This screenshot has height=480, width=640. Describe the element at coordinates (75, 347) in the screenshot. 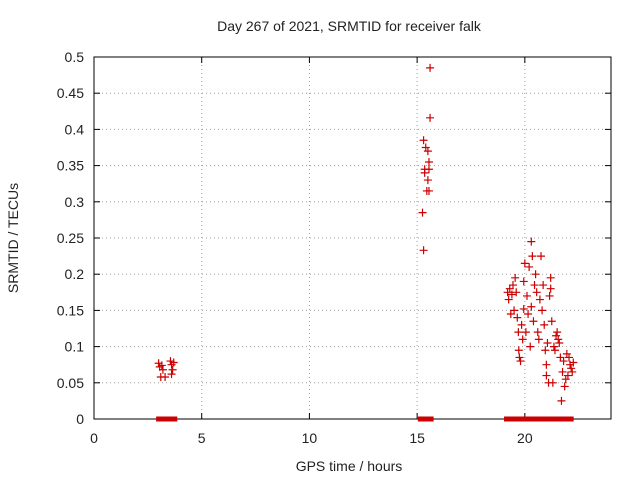

I see `y-tick-label: 0.1` at that location.